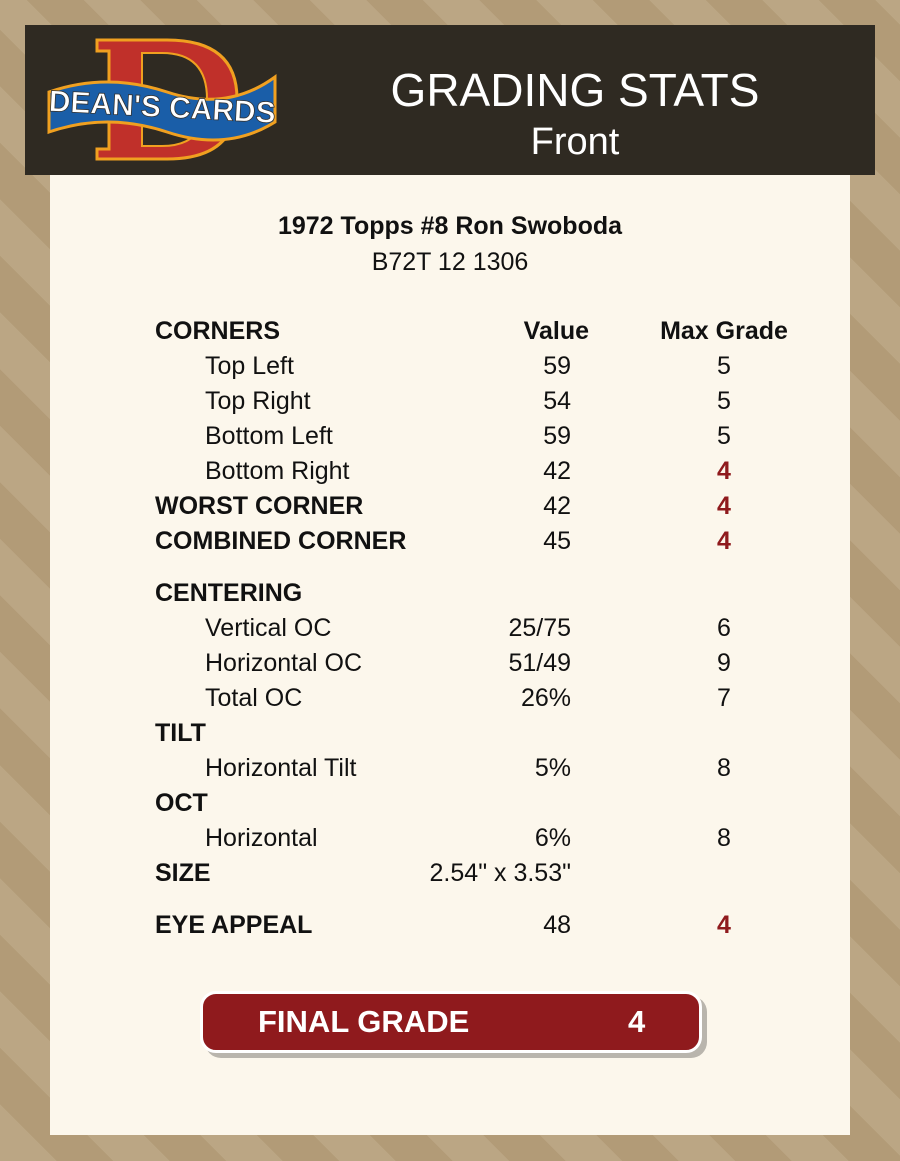 The width and height of the screenshot is (900, 1161). I want to click on row-value: 45, so click(557, 541).